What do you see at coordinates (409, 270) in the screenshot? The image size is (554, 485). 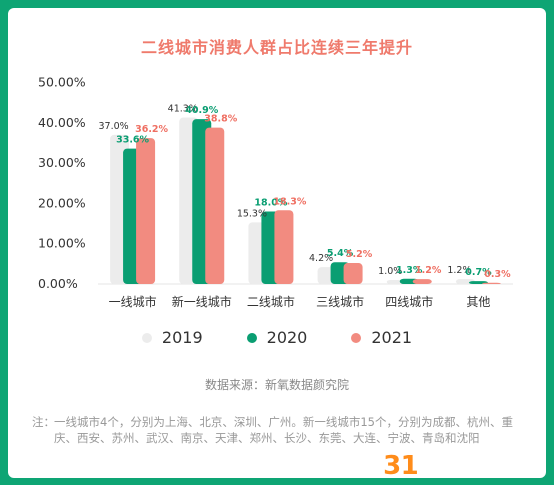 I see `data-label: 1.3%` at bounding box center [409, 270].